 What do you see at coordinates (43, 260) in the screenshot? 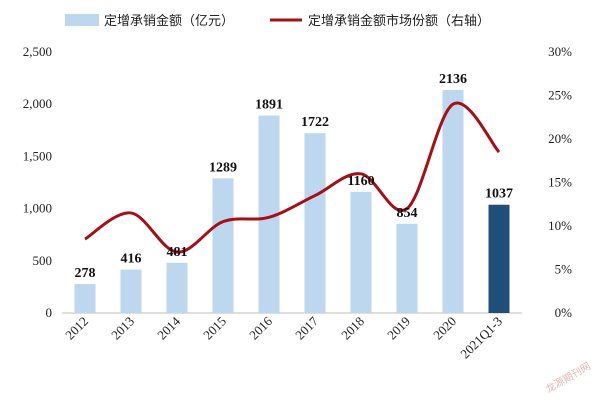
I see `y-left-tick-label: 500` at bounding box center [43, 260].